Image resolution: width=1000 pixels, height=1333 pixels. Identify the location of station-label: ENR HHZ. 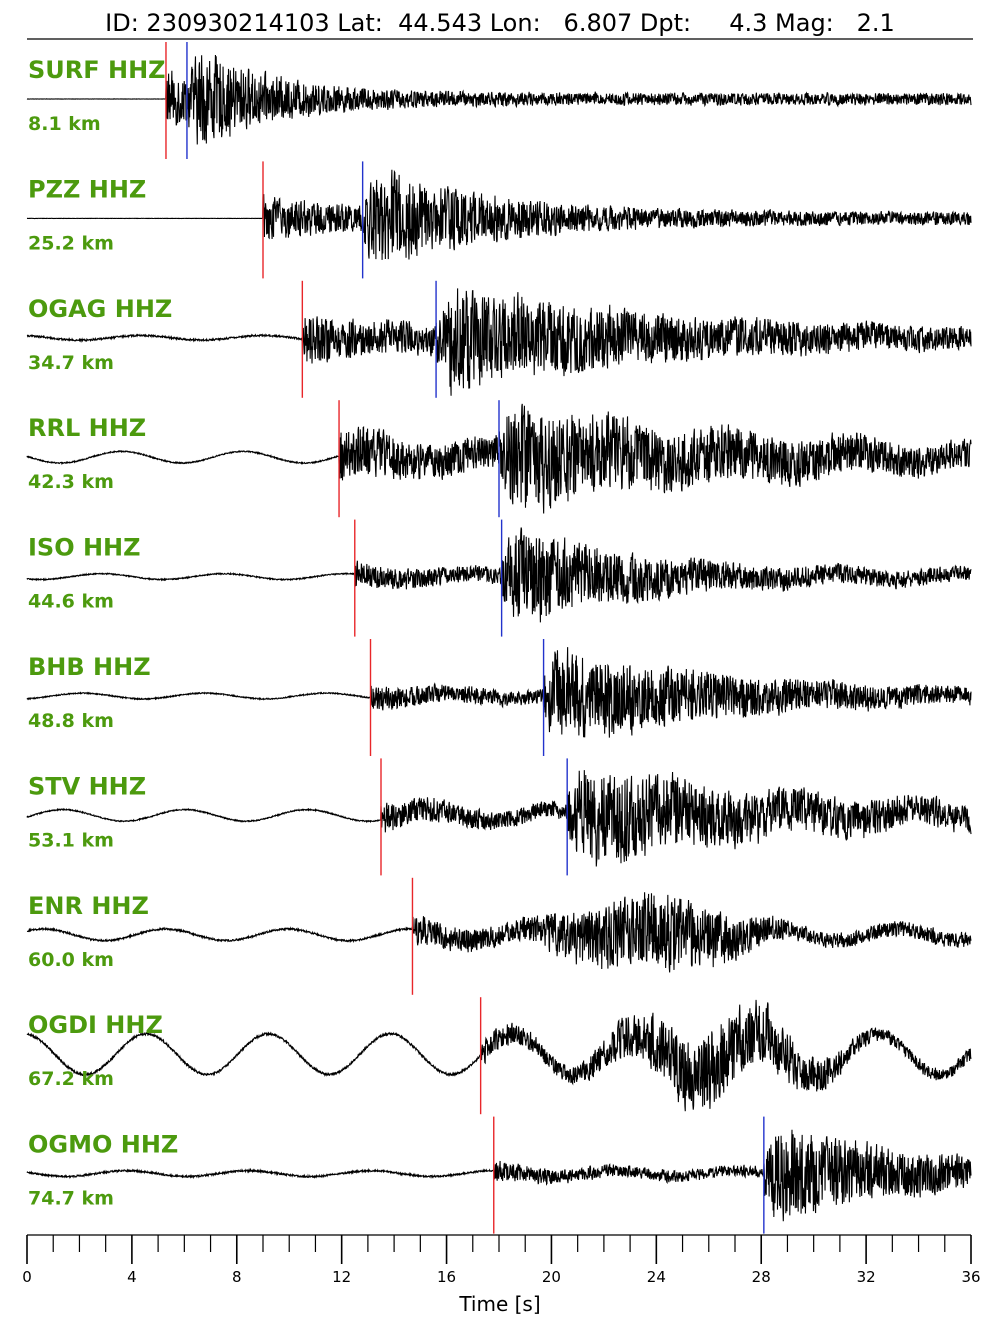
(88, 906).